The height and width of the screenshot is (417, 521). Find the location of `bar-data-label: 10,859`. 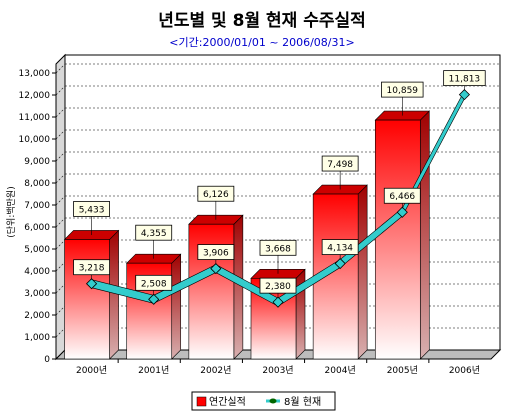

bar-data-label: 10,859 is located at coordinates (403, 91).